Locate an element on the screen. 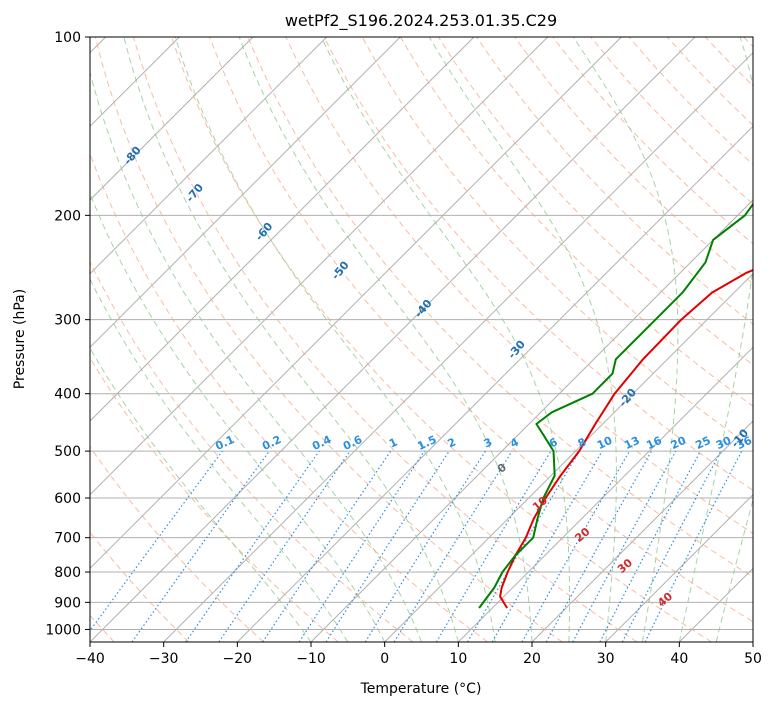  mixing-ratio-label: 10 is located at coordinates (605, 443).